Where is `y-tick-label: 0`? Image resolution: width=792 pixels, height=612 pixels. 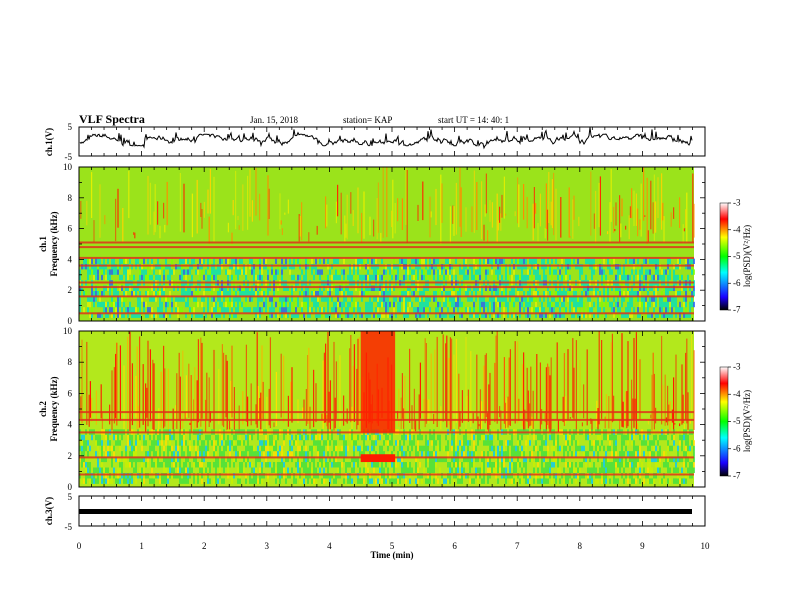 y-tick-label: 0 is located at coordinates (70, 321).